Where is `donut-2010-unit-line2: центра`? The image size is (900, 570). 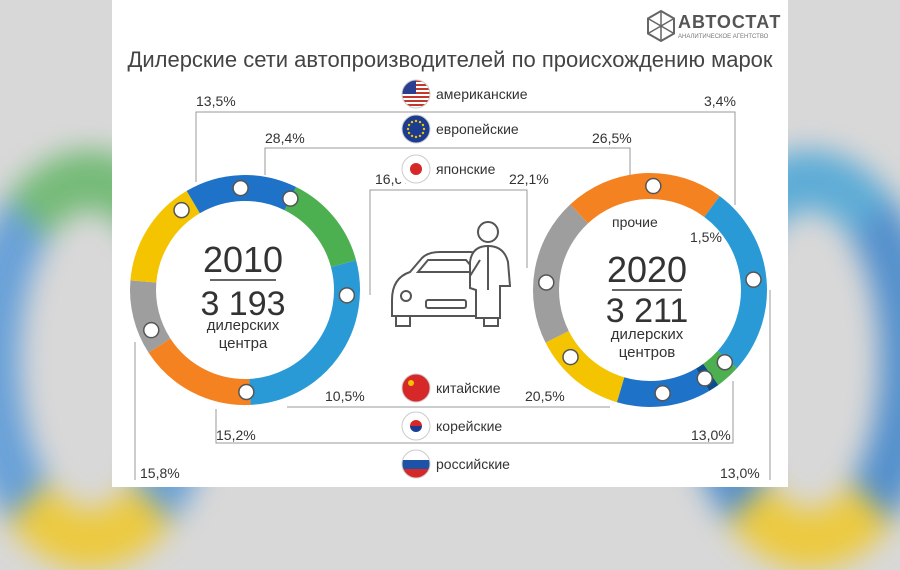 donut-2010-unit-line2: центра is located at coordinates (243, 343).